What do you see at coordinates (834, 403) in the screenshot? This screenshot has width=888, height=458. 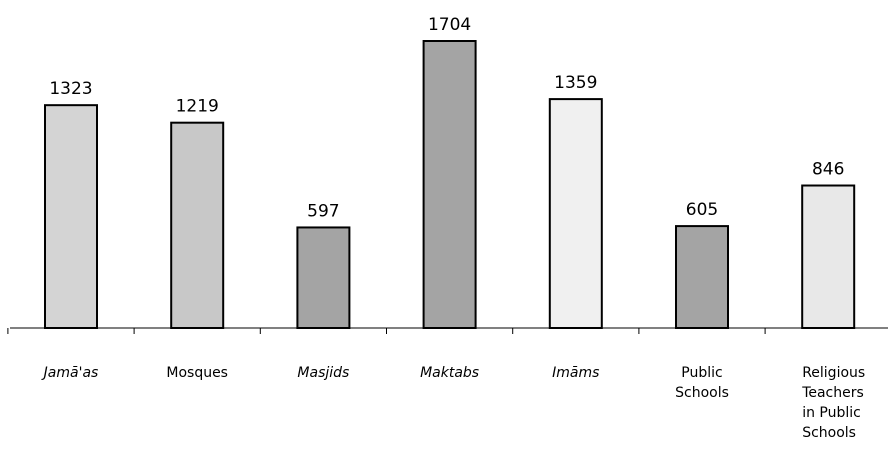 I see `x-tick-label: Religious Teachers in Public Schools` at bounding box center [834, 403].